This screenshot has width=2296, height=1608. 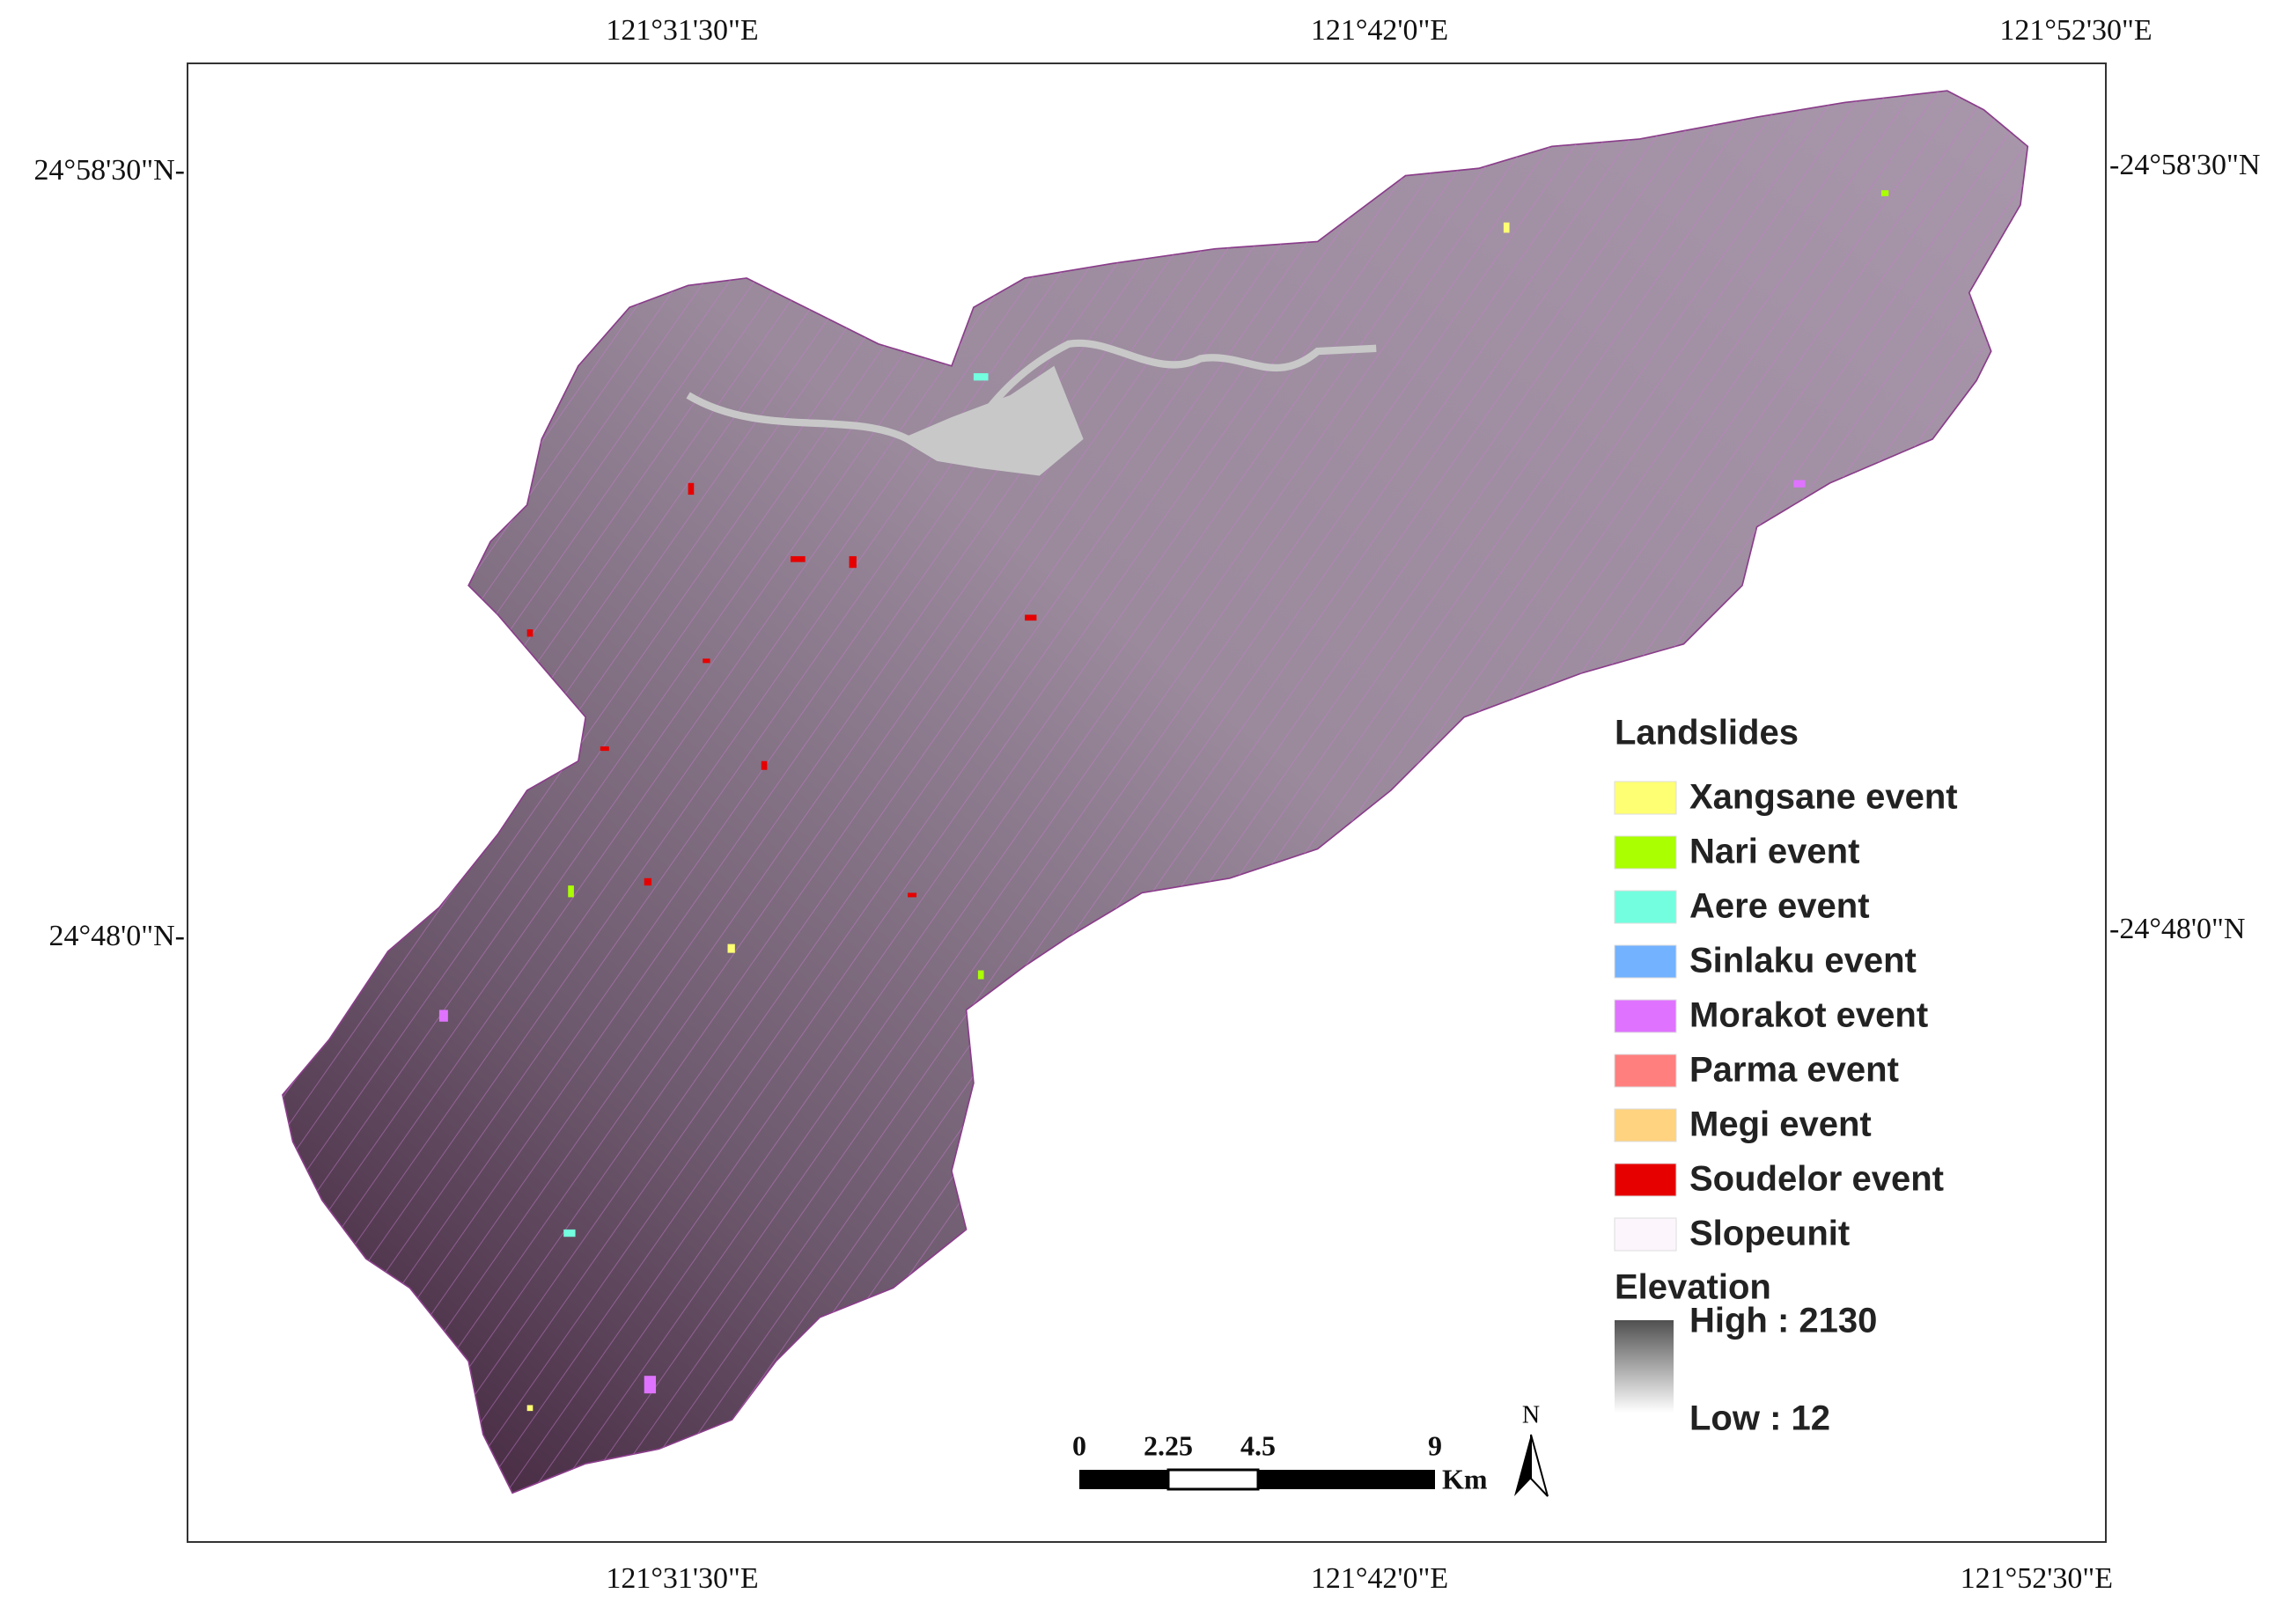 What do you see at coordinates (1817, 1179) in the screenshot?
I see `legend-label: Soudelor event` at bounding box center [1817, 1179].